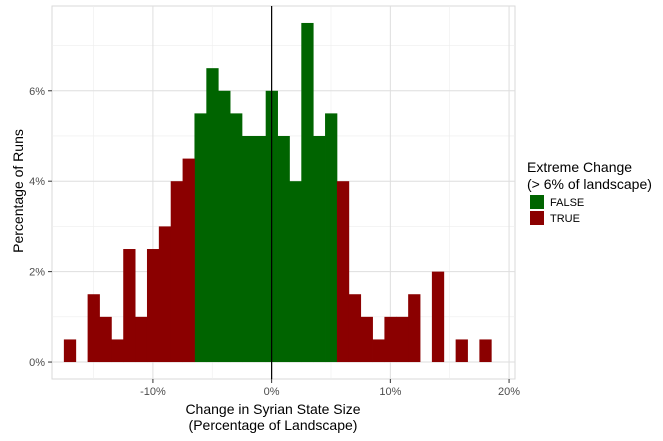 The image size is (663, 441). I want to click on x-tick-label: 10%, so click(390, 392).